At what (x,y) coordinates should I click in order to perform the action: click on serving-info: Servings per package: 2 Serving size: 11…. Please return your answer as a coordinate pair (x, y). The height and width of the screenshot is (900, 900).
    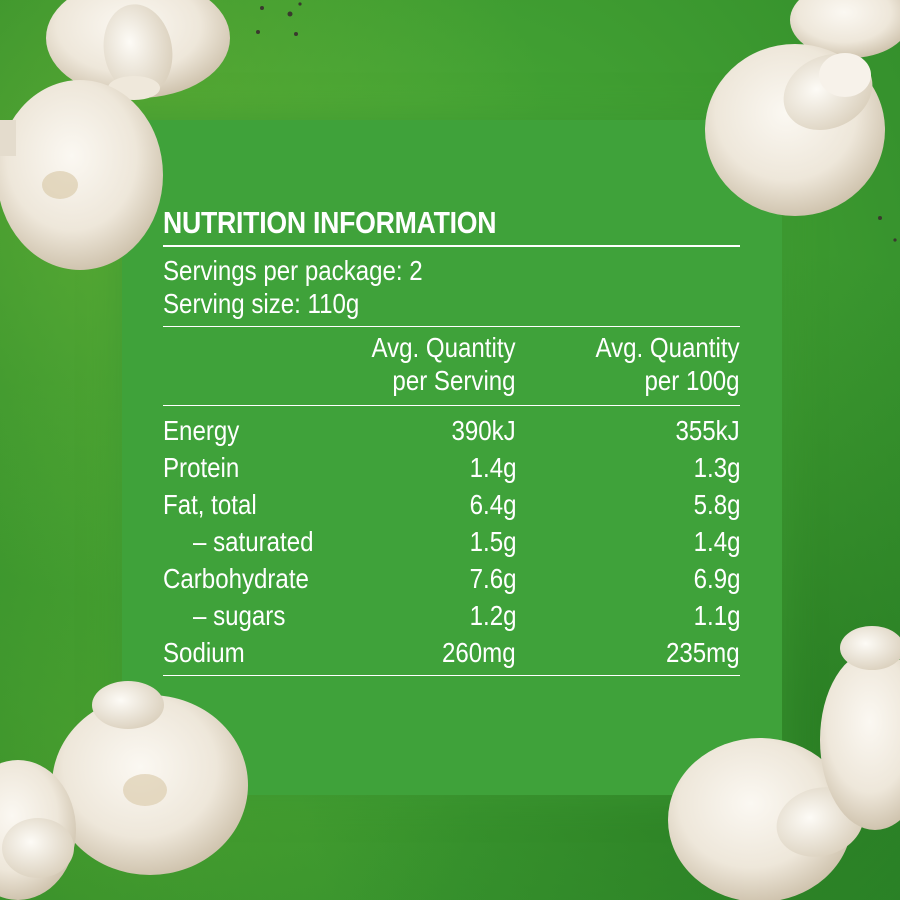
    Looking at the image, I should click on (451, 286).